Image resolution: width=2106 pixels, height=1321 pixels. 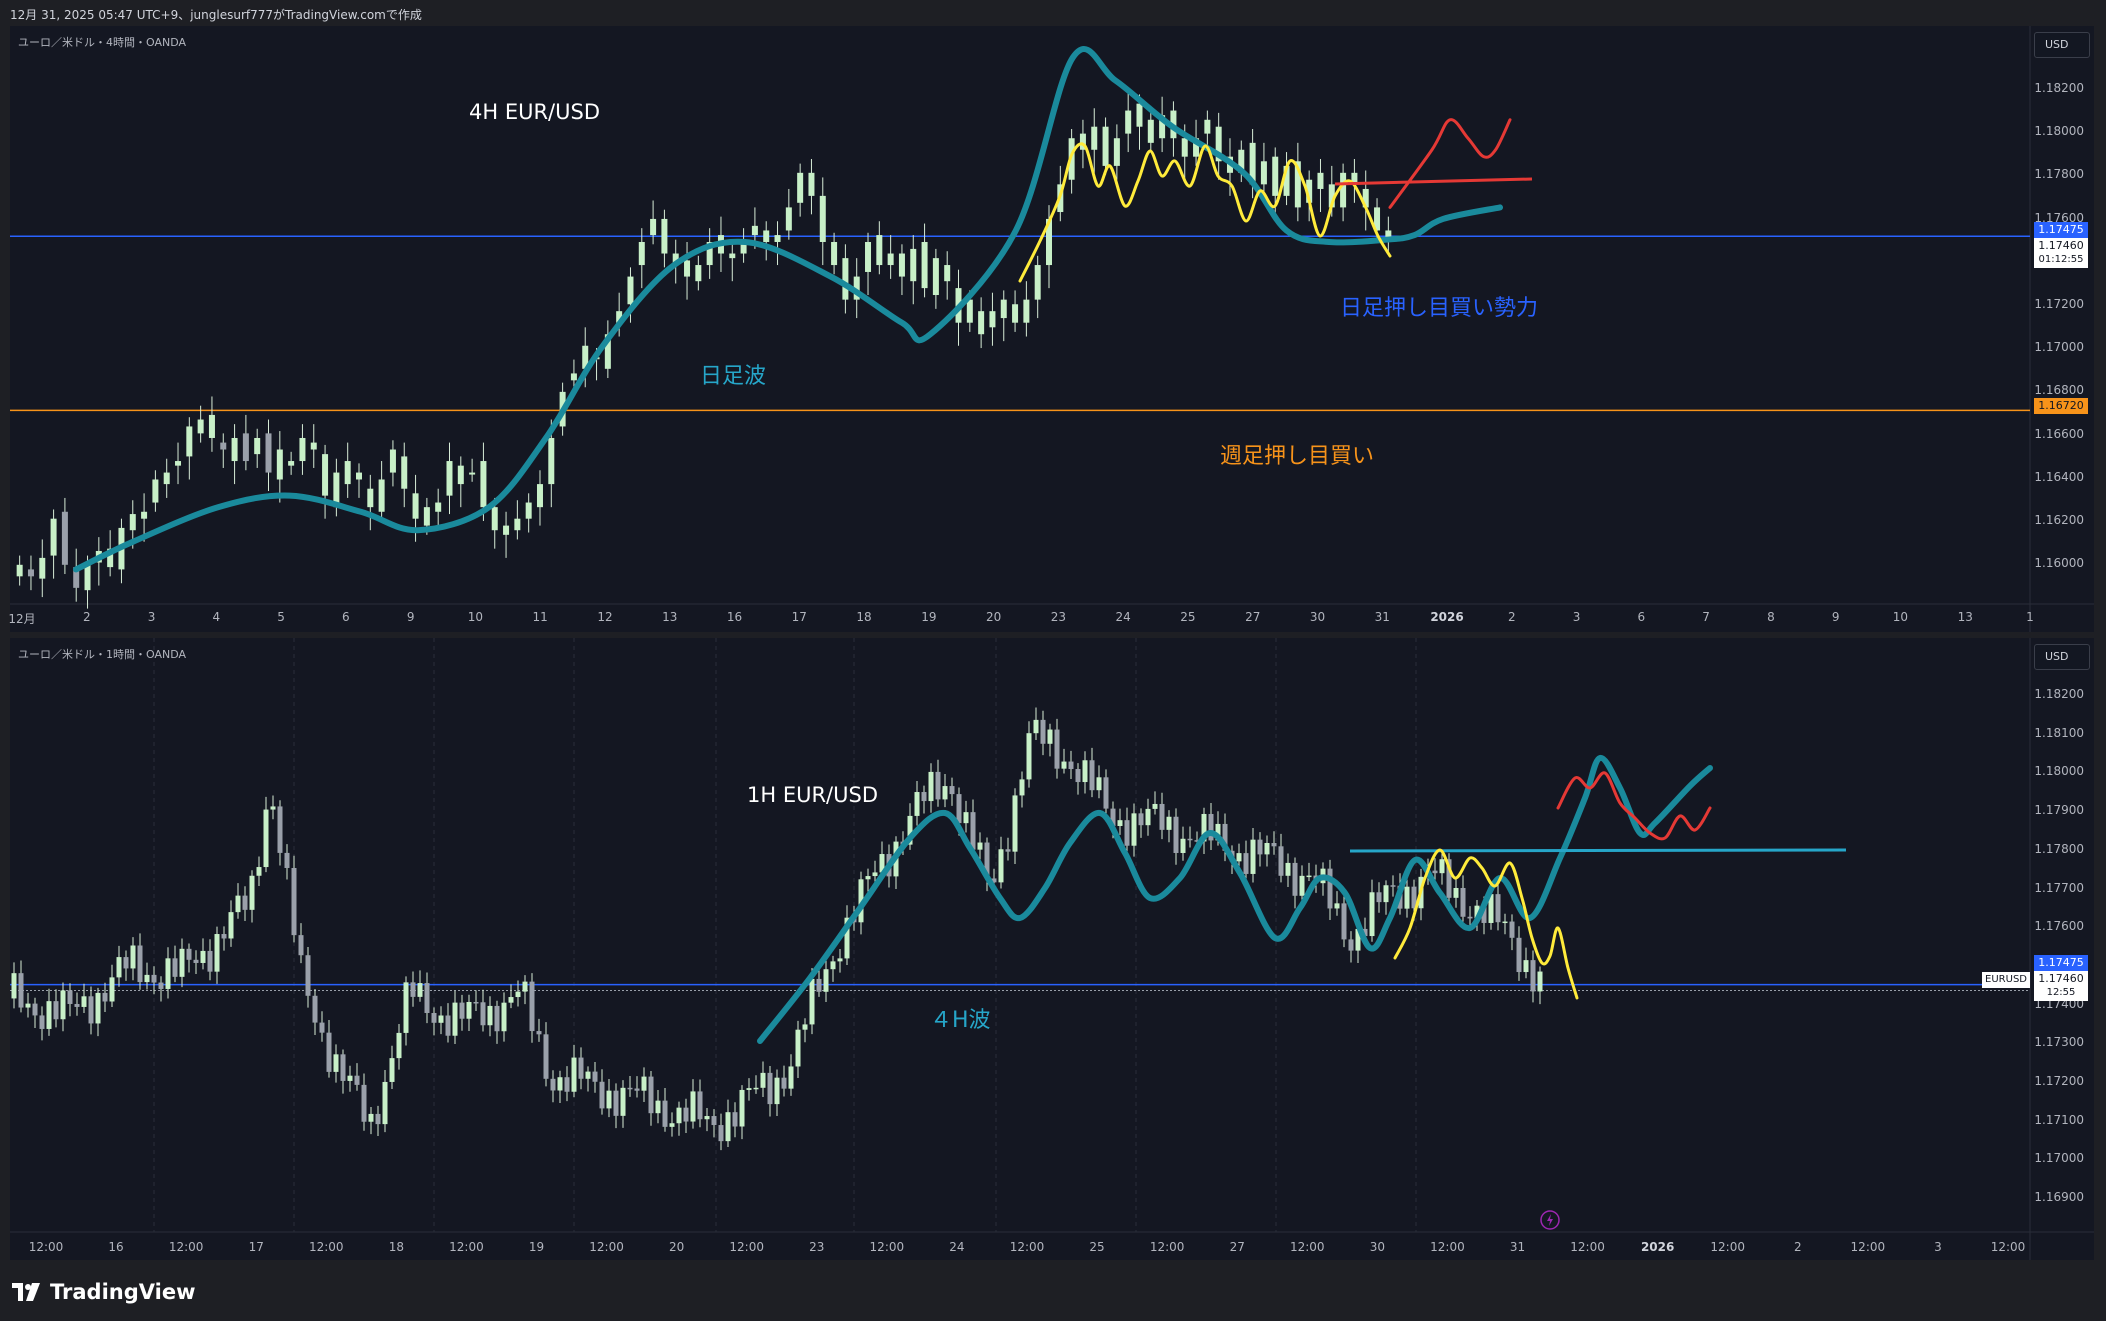 I want to click on bottom-last-price-tag: 1.17460, so click(x=2061, y=979).